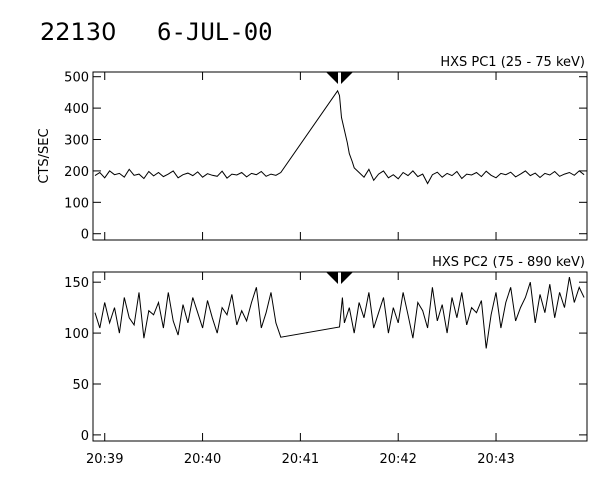 The width and height of the screenshot is (600, 480). Describe the element at coordinates (495, 459) in the screenshot. I see `x-tick-label: 20:43` at that location.